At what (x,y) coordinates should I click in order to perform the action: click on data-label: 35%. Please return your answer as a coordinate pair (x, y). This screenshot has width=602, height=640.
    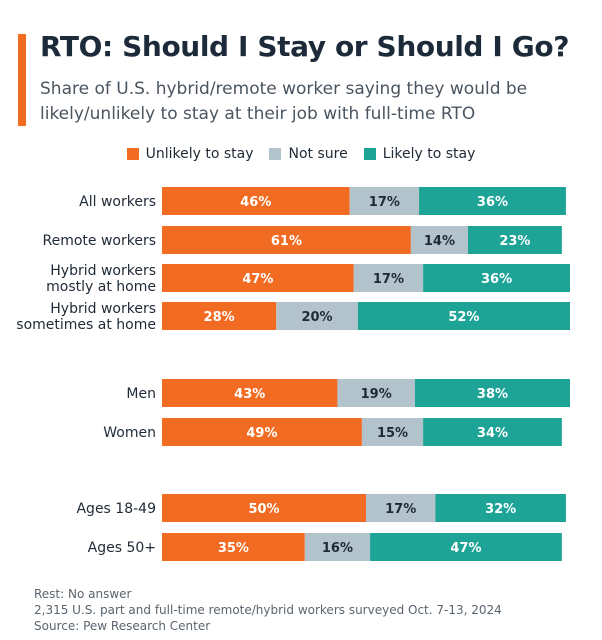
    Looking at the image, I should click on (233, 548).